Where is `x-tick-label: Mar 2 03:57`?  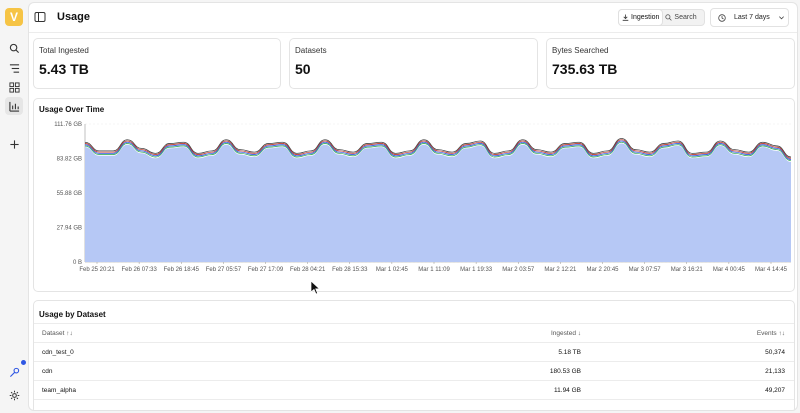
x-tick-label: Mar 2 03:57 is located at coordinates (518, 270).